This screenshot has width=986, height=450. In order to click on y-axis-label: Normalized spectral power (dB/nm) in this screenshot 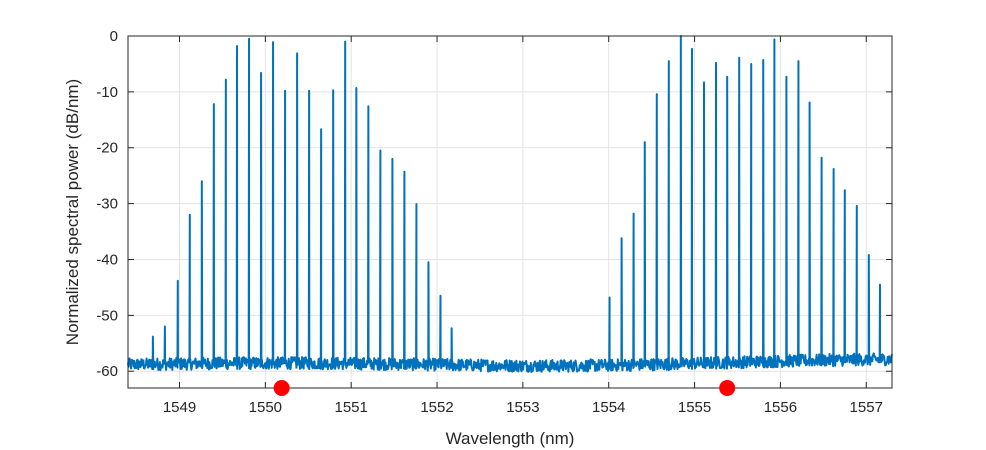, I will do `click(72, 212)`.